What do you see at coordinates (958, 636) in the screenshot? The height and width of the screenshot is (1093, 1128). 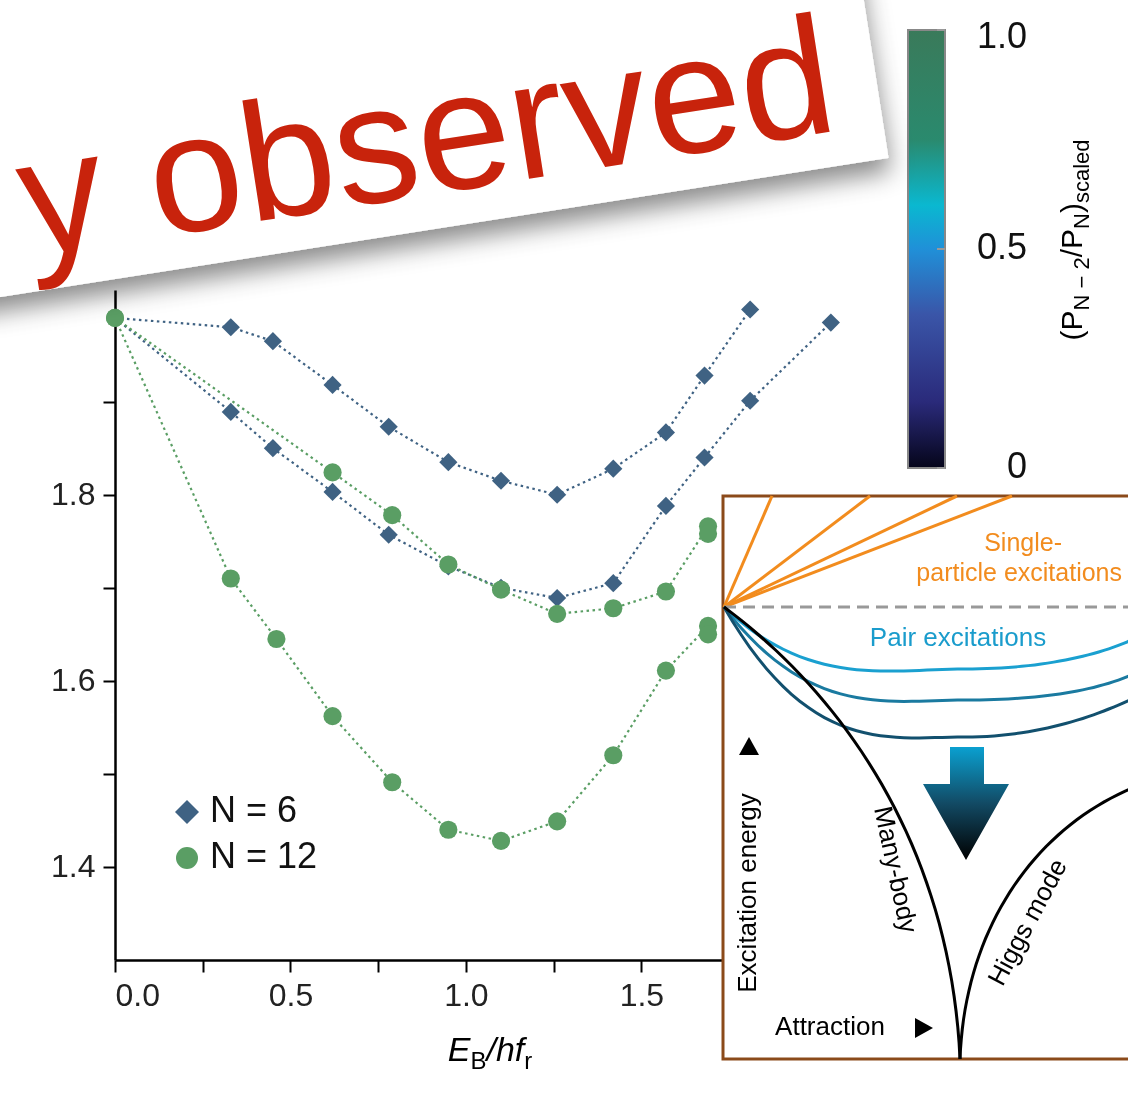 I see `annotation: Pair excitations` at bounding box center [958, 636].